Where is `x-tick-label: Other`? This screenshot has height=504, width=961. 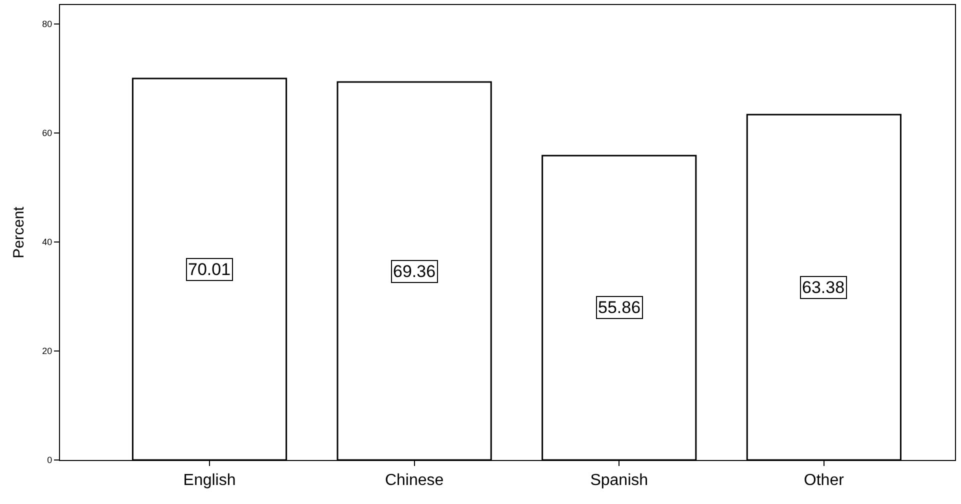 x-tick-label: Other is located at coordinates (824, 481).